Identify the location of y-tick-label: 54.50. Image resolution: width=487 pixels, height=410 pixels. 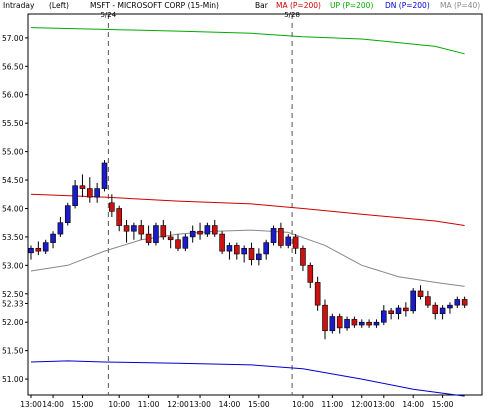
(13, 180).